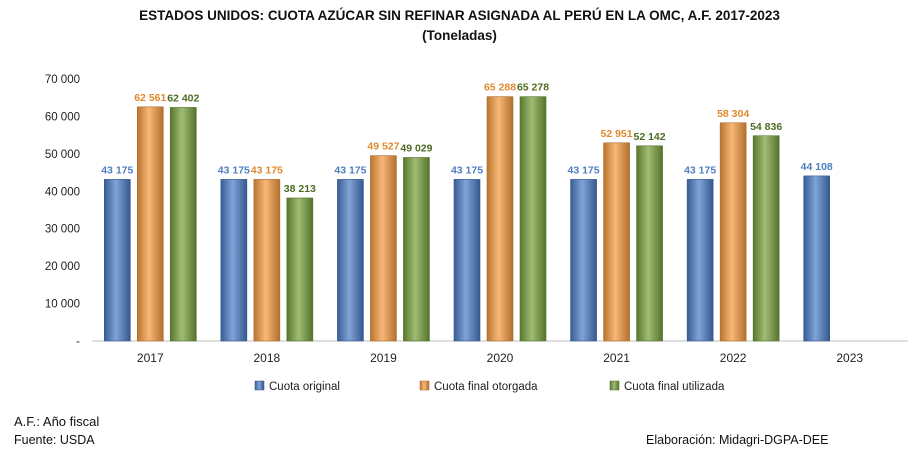  Describe the element at coordinates (737, 440) in the screenshot. I see `credit-note: Elaboración: Midagri-DGPA-DEE` at that location.